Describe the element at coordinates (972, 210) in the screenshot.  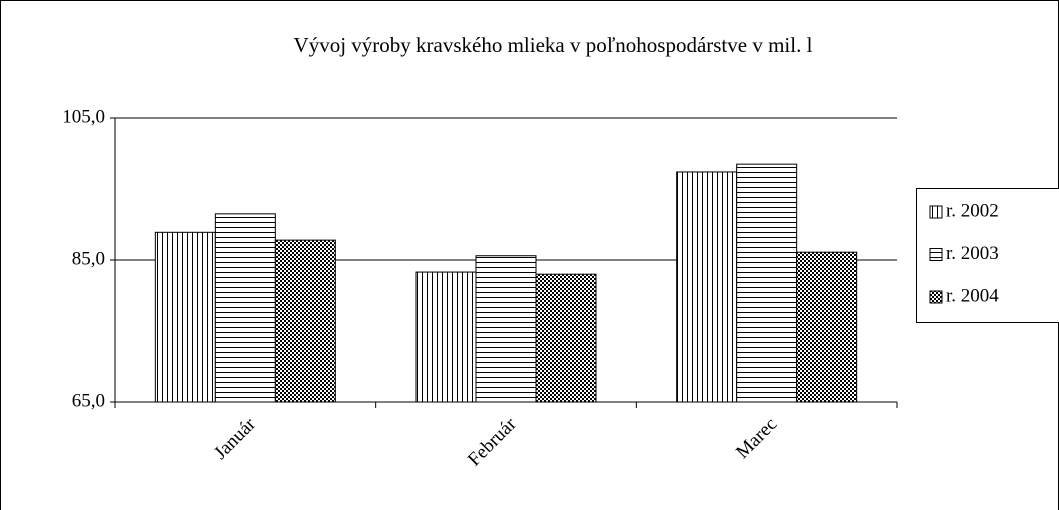
I see `legend-label: r. 2002` at that location.